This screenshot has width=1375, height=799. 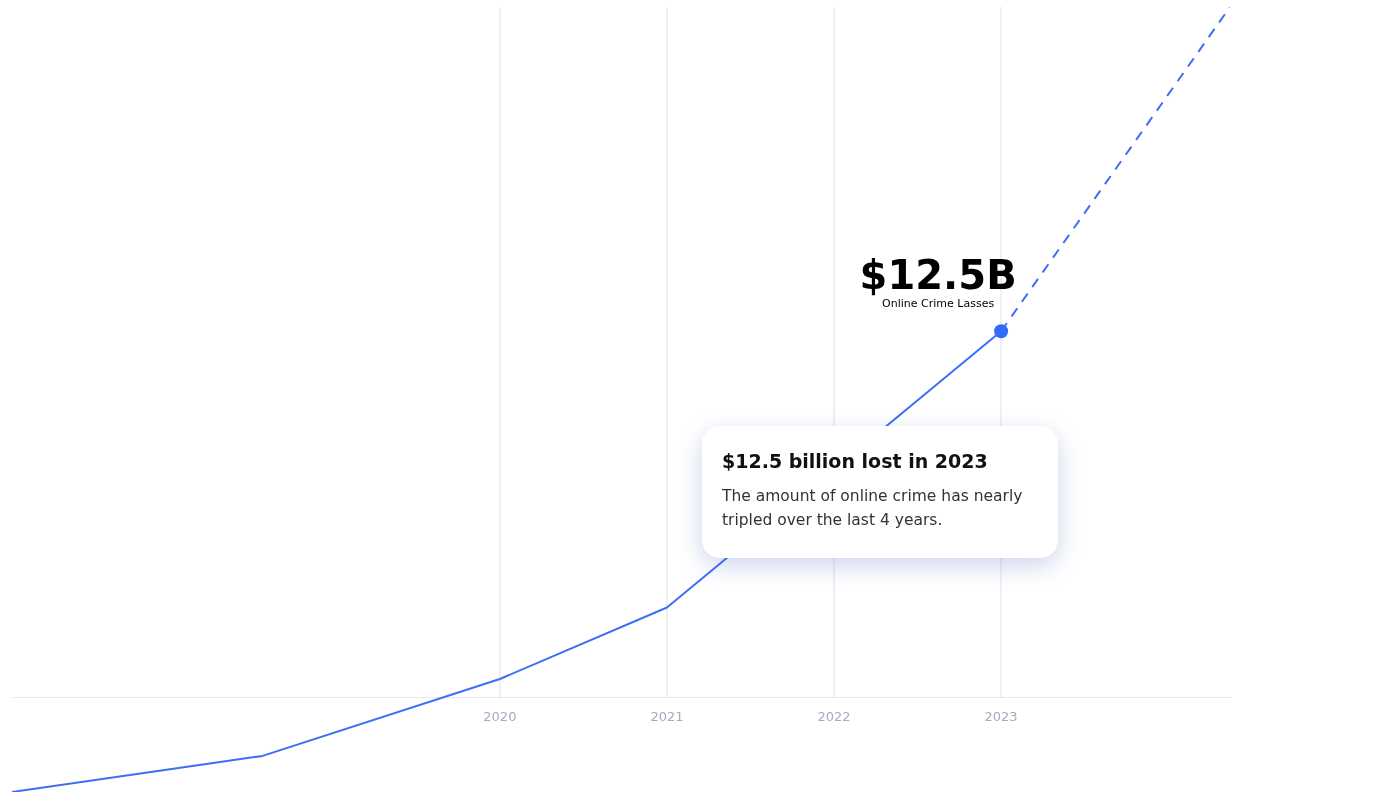 What do you see at coordinates (855, 461) in the screenshot?
I see `annotation: $12.5 billion lost in 2023` at bounding box center [855, 461].